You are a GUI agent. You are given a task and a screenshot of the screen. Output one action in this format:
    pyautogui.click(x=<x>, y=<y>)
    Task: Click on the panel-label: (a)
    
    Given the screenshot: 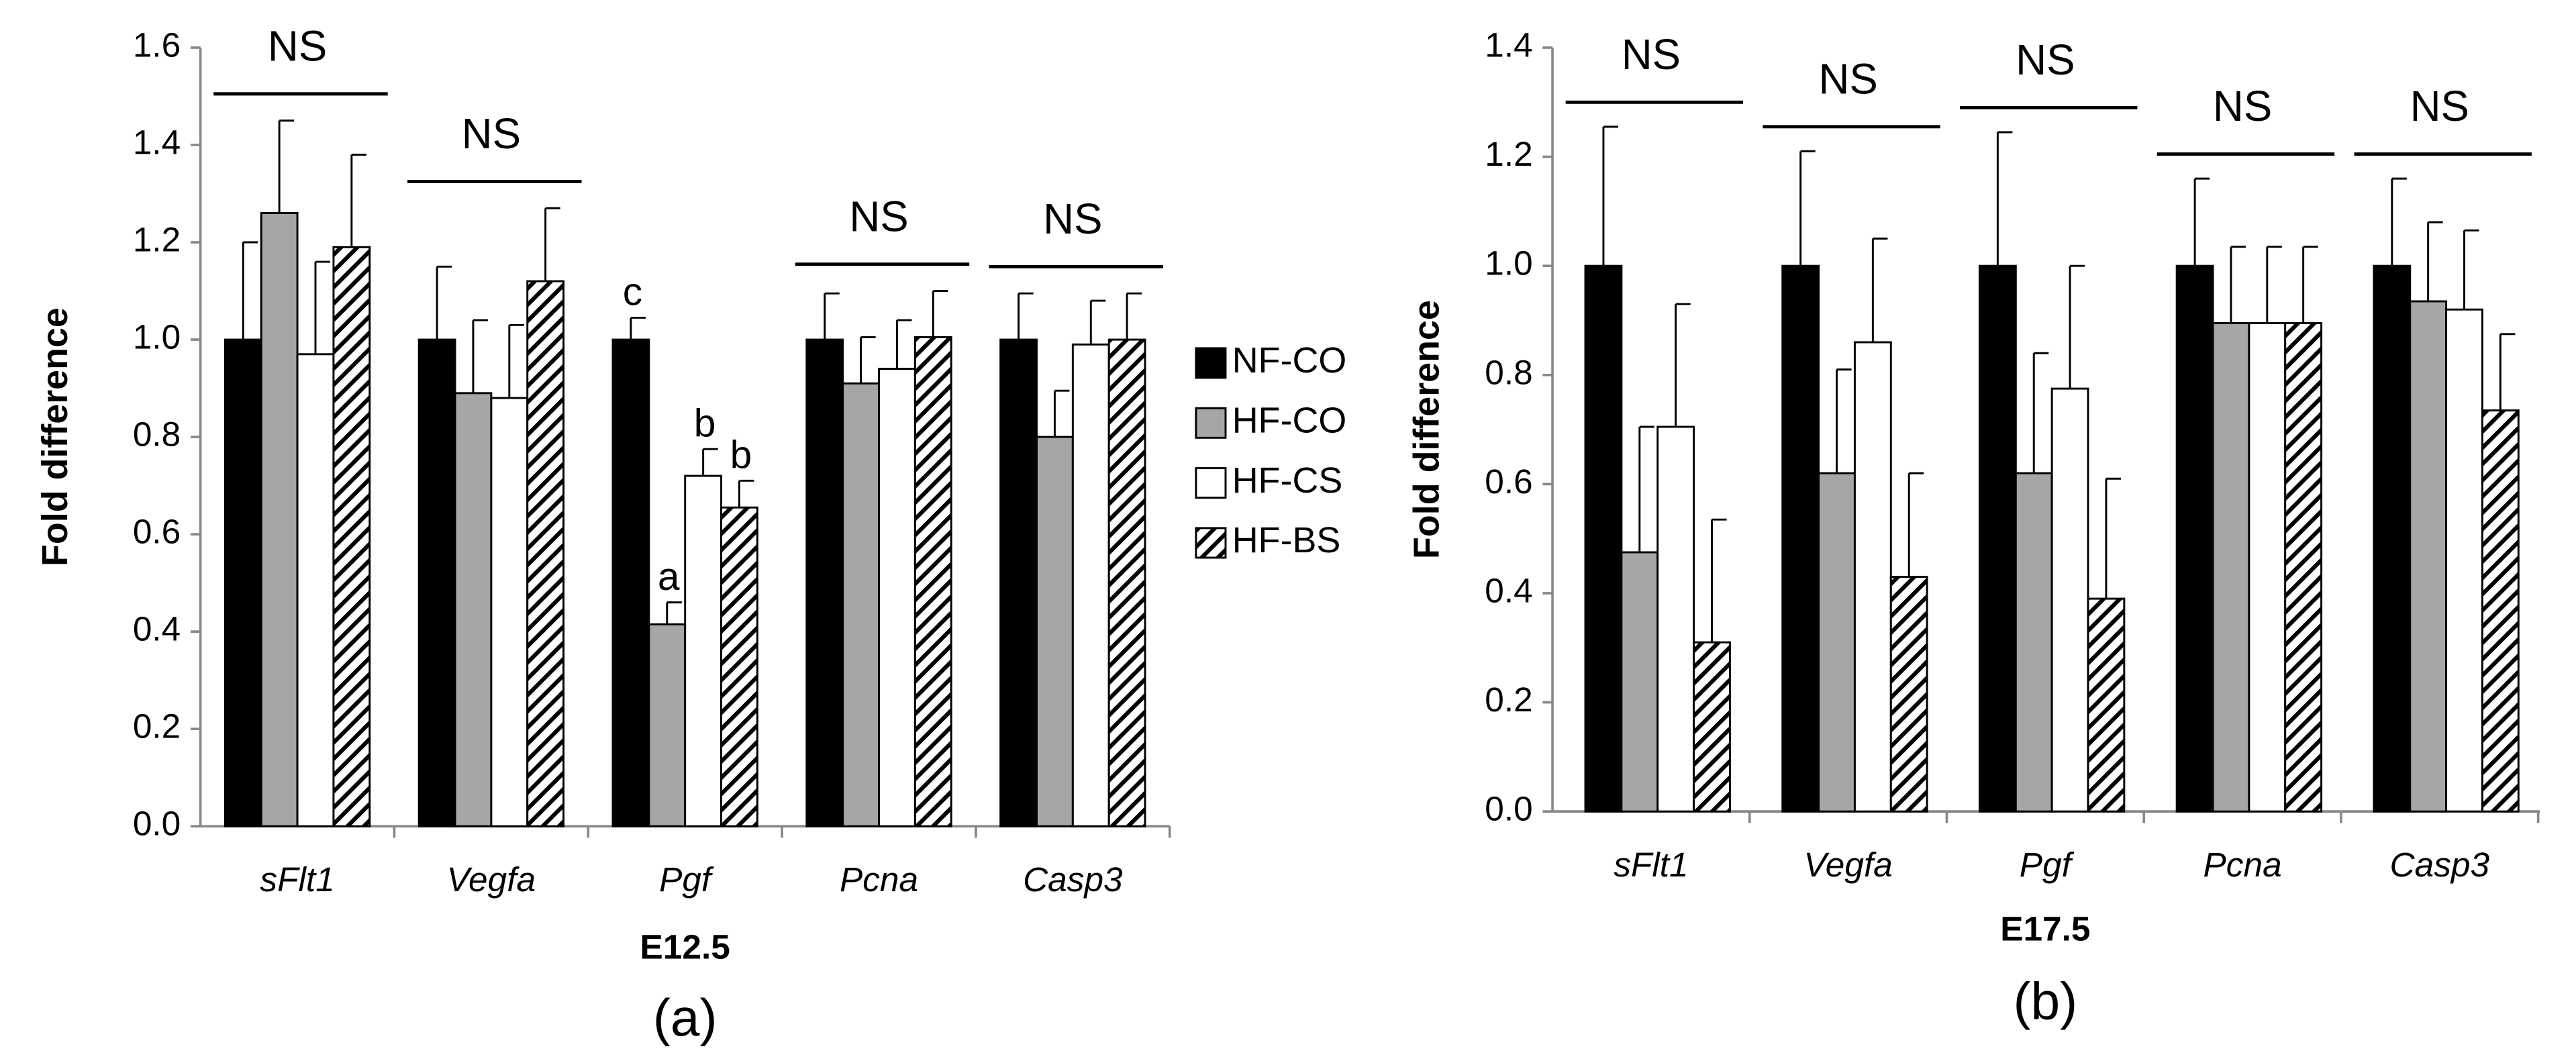 What is the action you would take?
    pyautogui.click(x=685, y=1018)
    